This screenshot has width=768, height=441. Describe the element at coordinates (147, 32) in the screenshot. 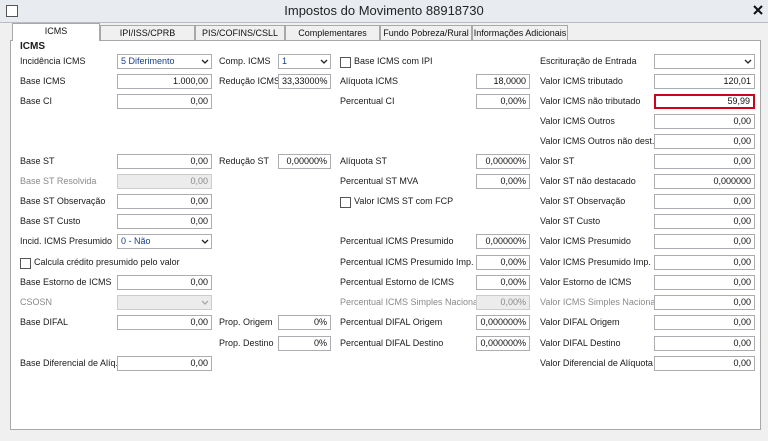

I see `tab: IPI/ISS/CPRB` at that location.